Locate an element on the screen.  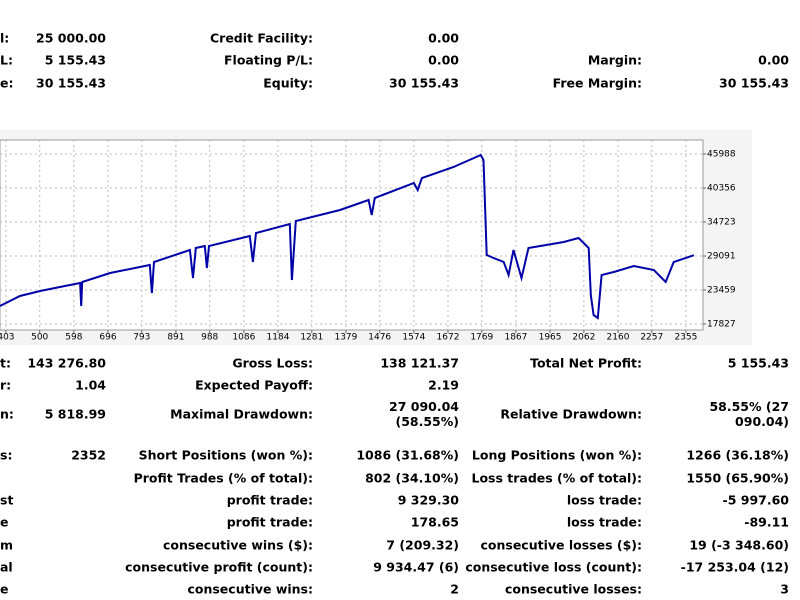
cell-label: consecutive wins ($): is located at coordinates (237, 545).